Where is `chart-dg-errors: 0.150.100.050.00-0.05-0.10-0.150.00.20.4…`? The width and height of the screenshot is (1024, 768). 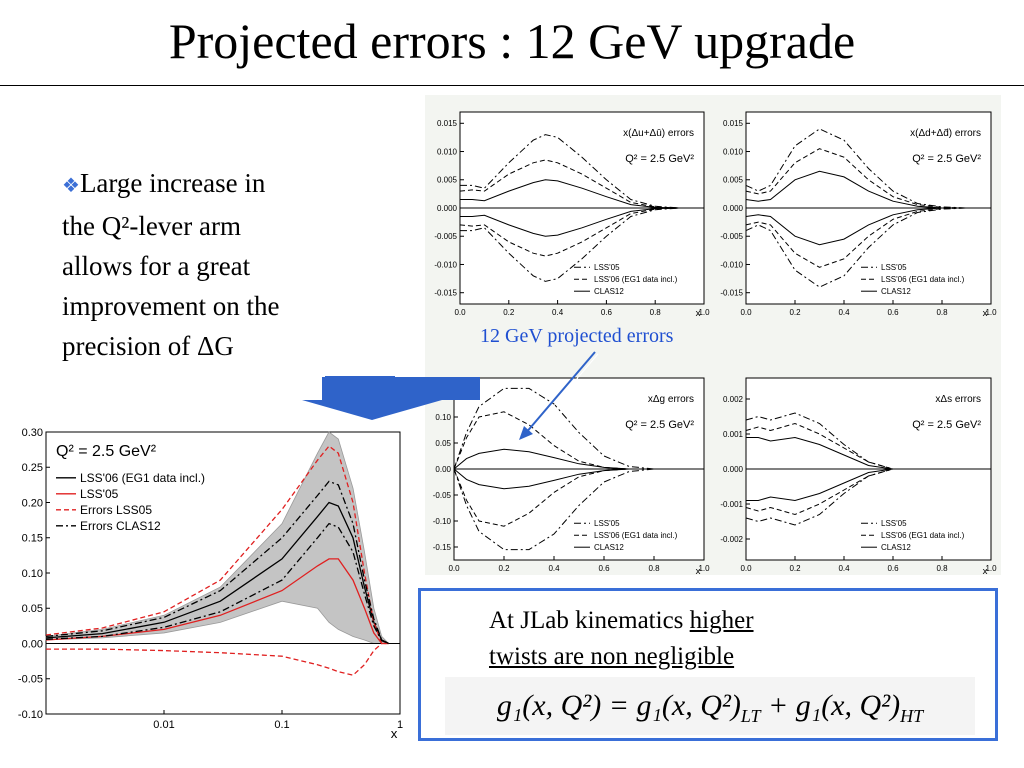
chart-dg-errors: 0.150.100.050.00-0.05-0.10-0.150.00.20.4… is located at coordinates (571, 477).